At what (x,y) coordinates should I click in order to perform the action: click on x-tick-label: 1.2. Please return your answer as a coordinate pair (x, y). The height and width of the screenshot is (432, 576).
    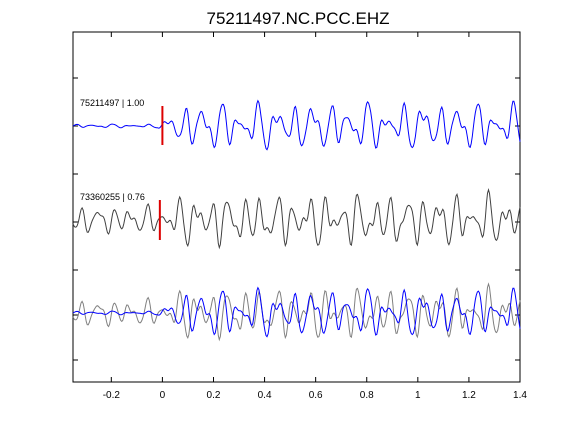
    Looking at the image, I should click on (469, 395).